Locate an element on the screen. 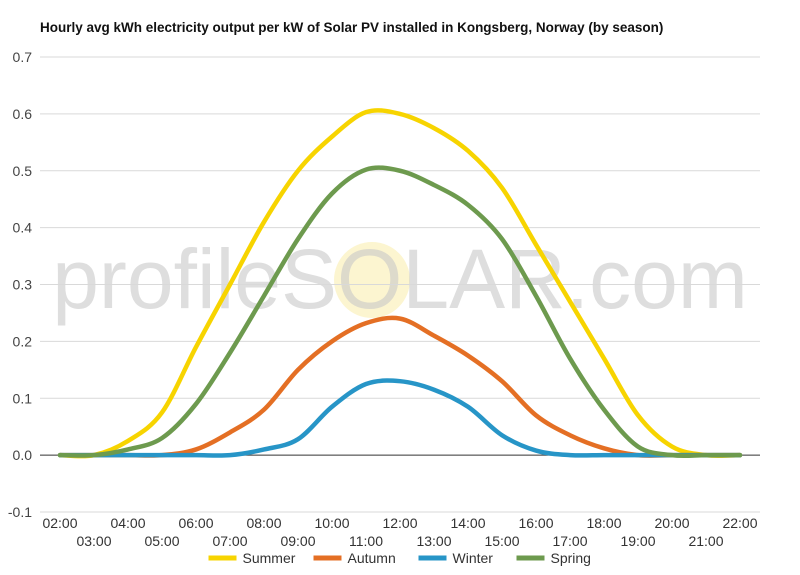 This screenshot has width=800, height=575. legend-label-spring: Spring is located at coordinates (571, 558).